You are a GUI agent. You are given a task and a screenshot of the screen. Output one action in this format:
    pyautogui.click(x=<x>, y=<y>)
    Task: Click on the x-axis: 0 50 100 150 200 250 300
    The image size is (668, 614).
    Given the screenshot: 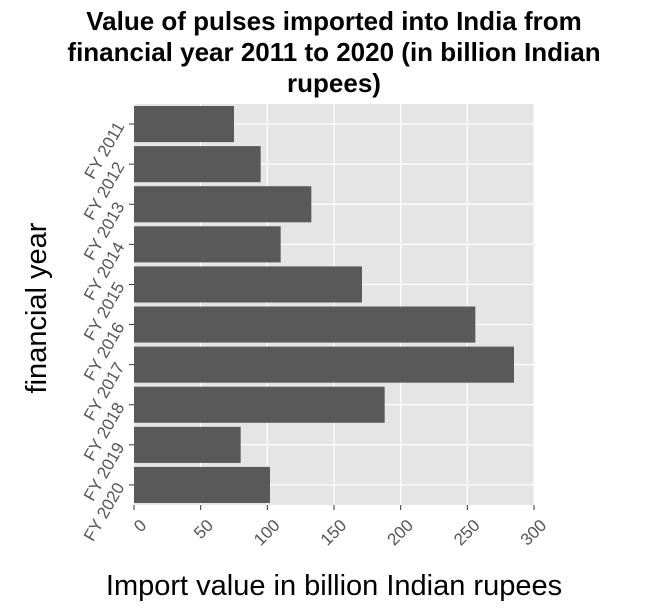 What is the action you would take?
    pyautogui.click(x=340, y=527)
    